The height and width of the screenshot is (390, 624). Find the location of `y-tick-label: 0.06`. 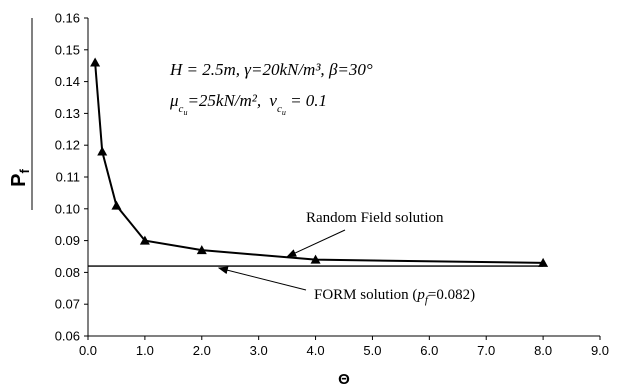

y-tick-label: 0.06 is located at coordinates (67, 336).